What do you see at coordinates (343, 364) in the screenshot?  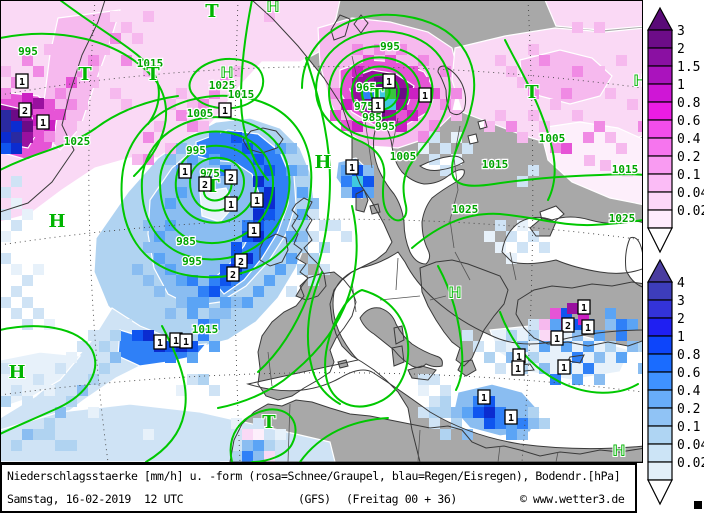 I see `coastline-balearics` at bounding box center [343, 364].